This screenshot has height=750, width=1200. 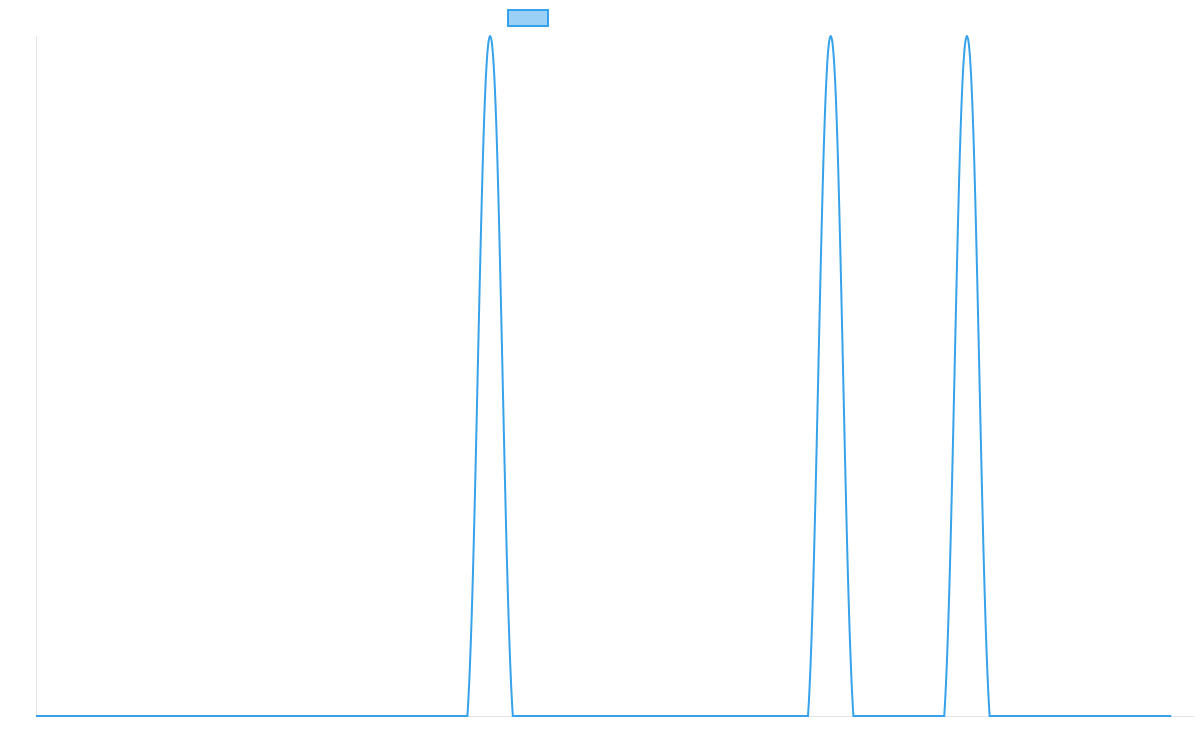 I want to click on legend, so click(x=528, y=18).